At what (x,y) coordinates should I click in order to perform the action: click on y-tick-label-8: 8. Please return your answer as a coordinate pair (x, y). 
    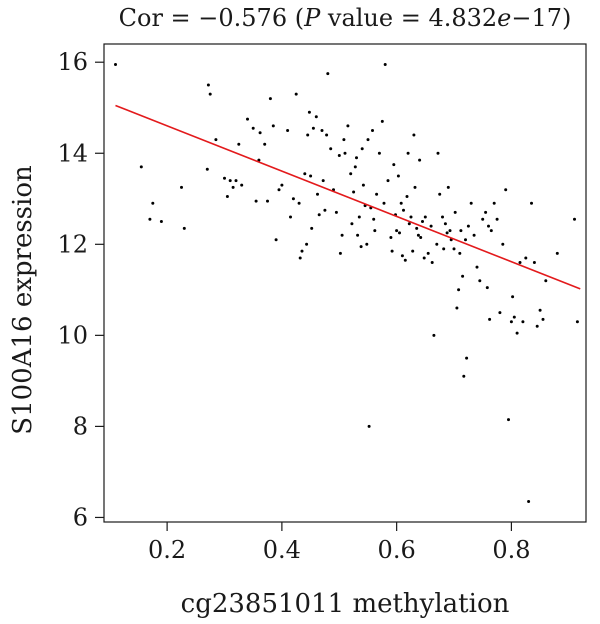
    Looking at the image, I should click on (80, 426).